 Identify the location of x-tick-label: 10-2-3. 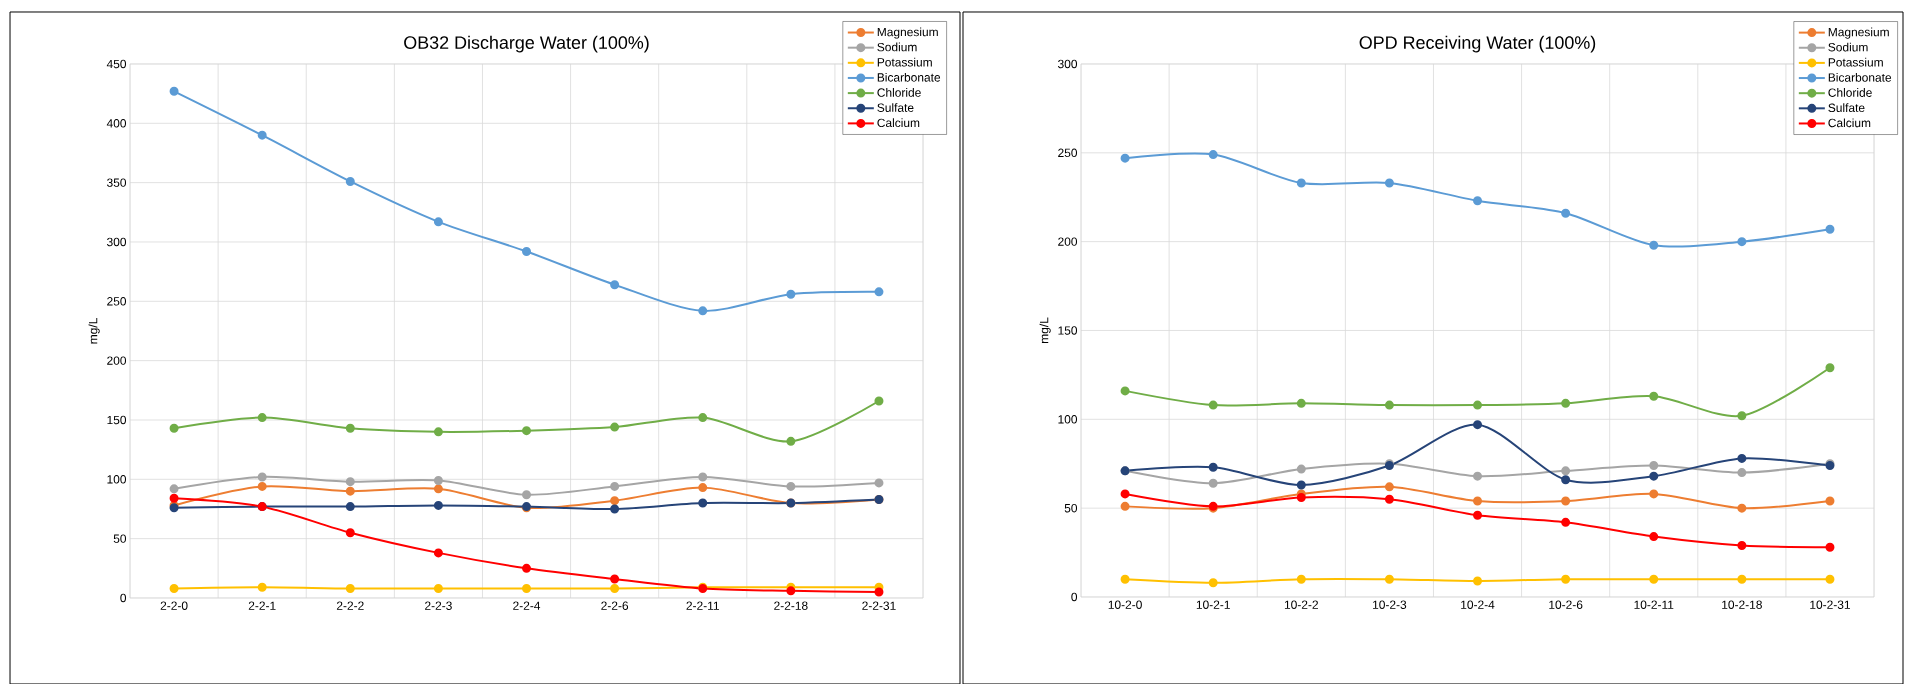
(1390, 604).